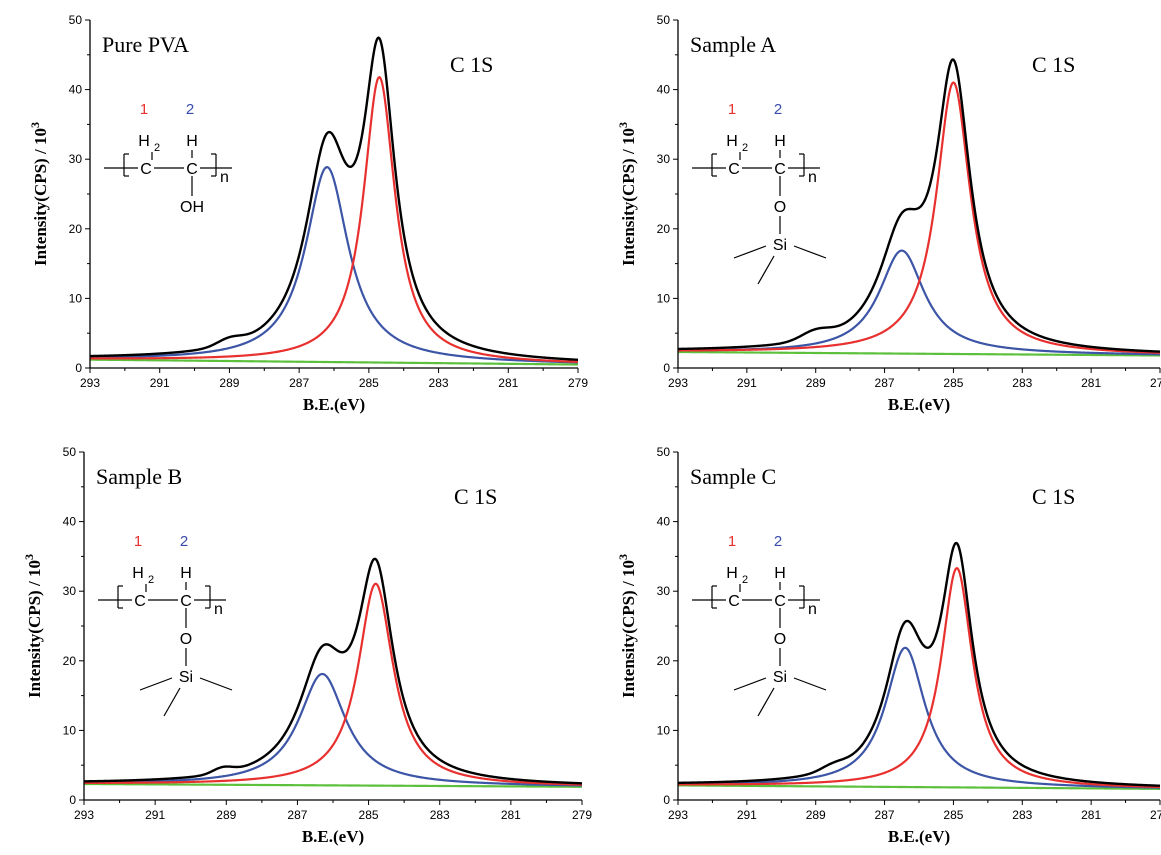 This screenshot has width=1161, height=855. I want to click on panel-title: Pure PVA, so click(145, 44).